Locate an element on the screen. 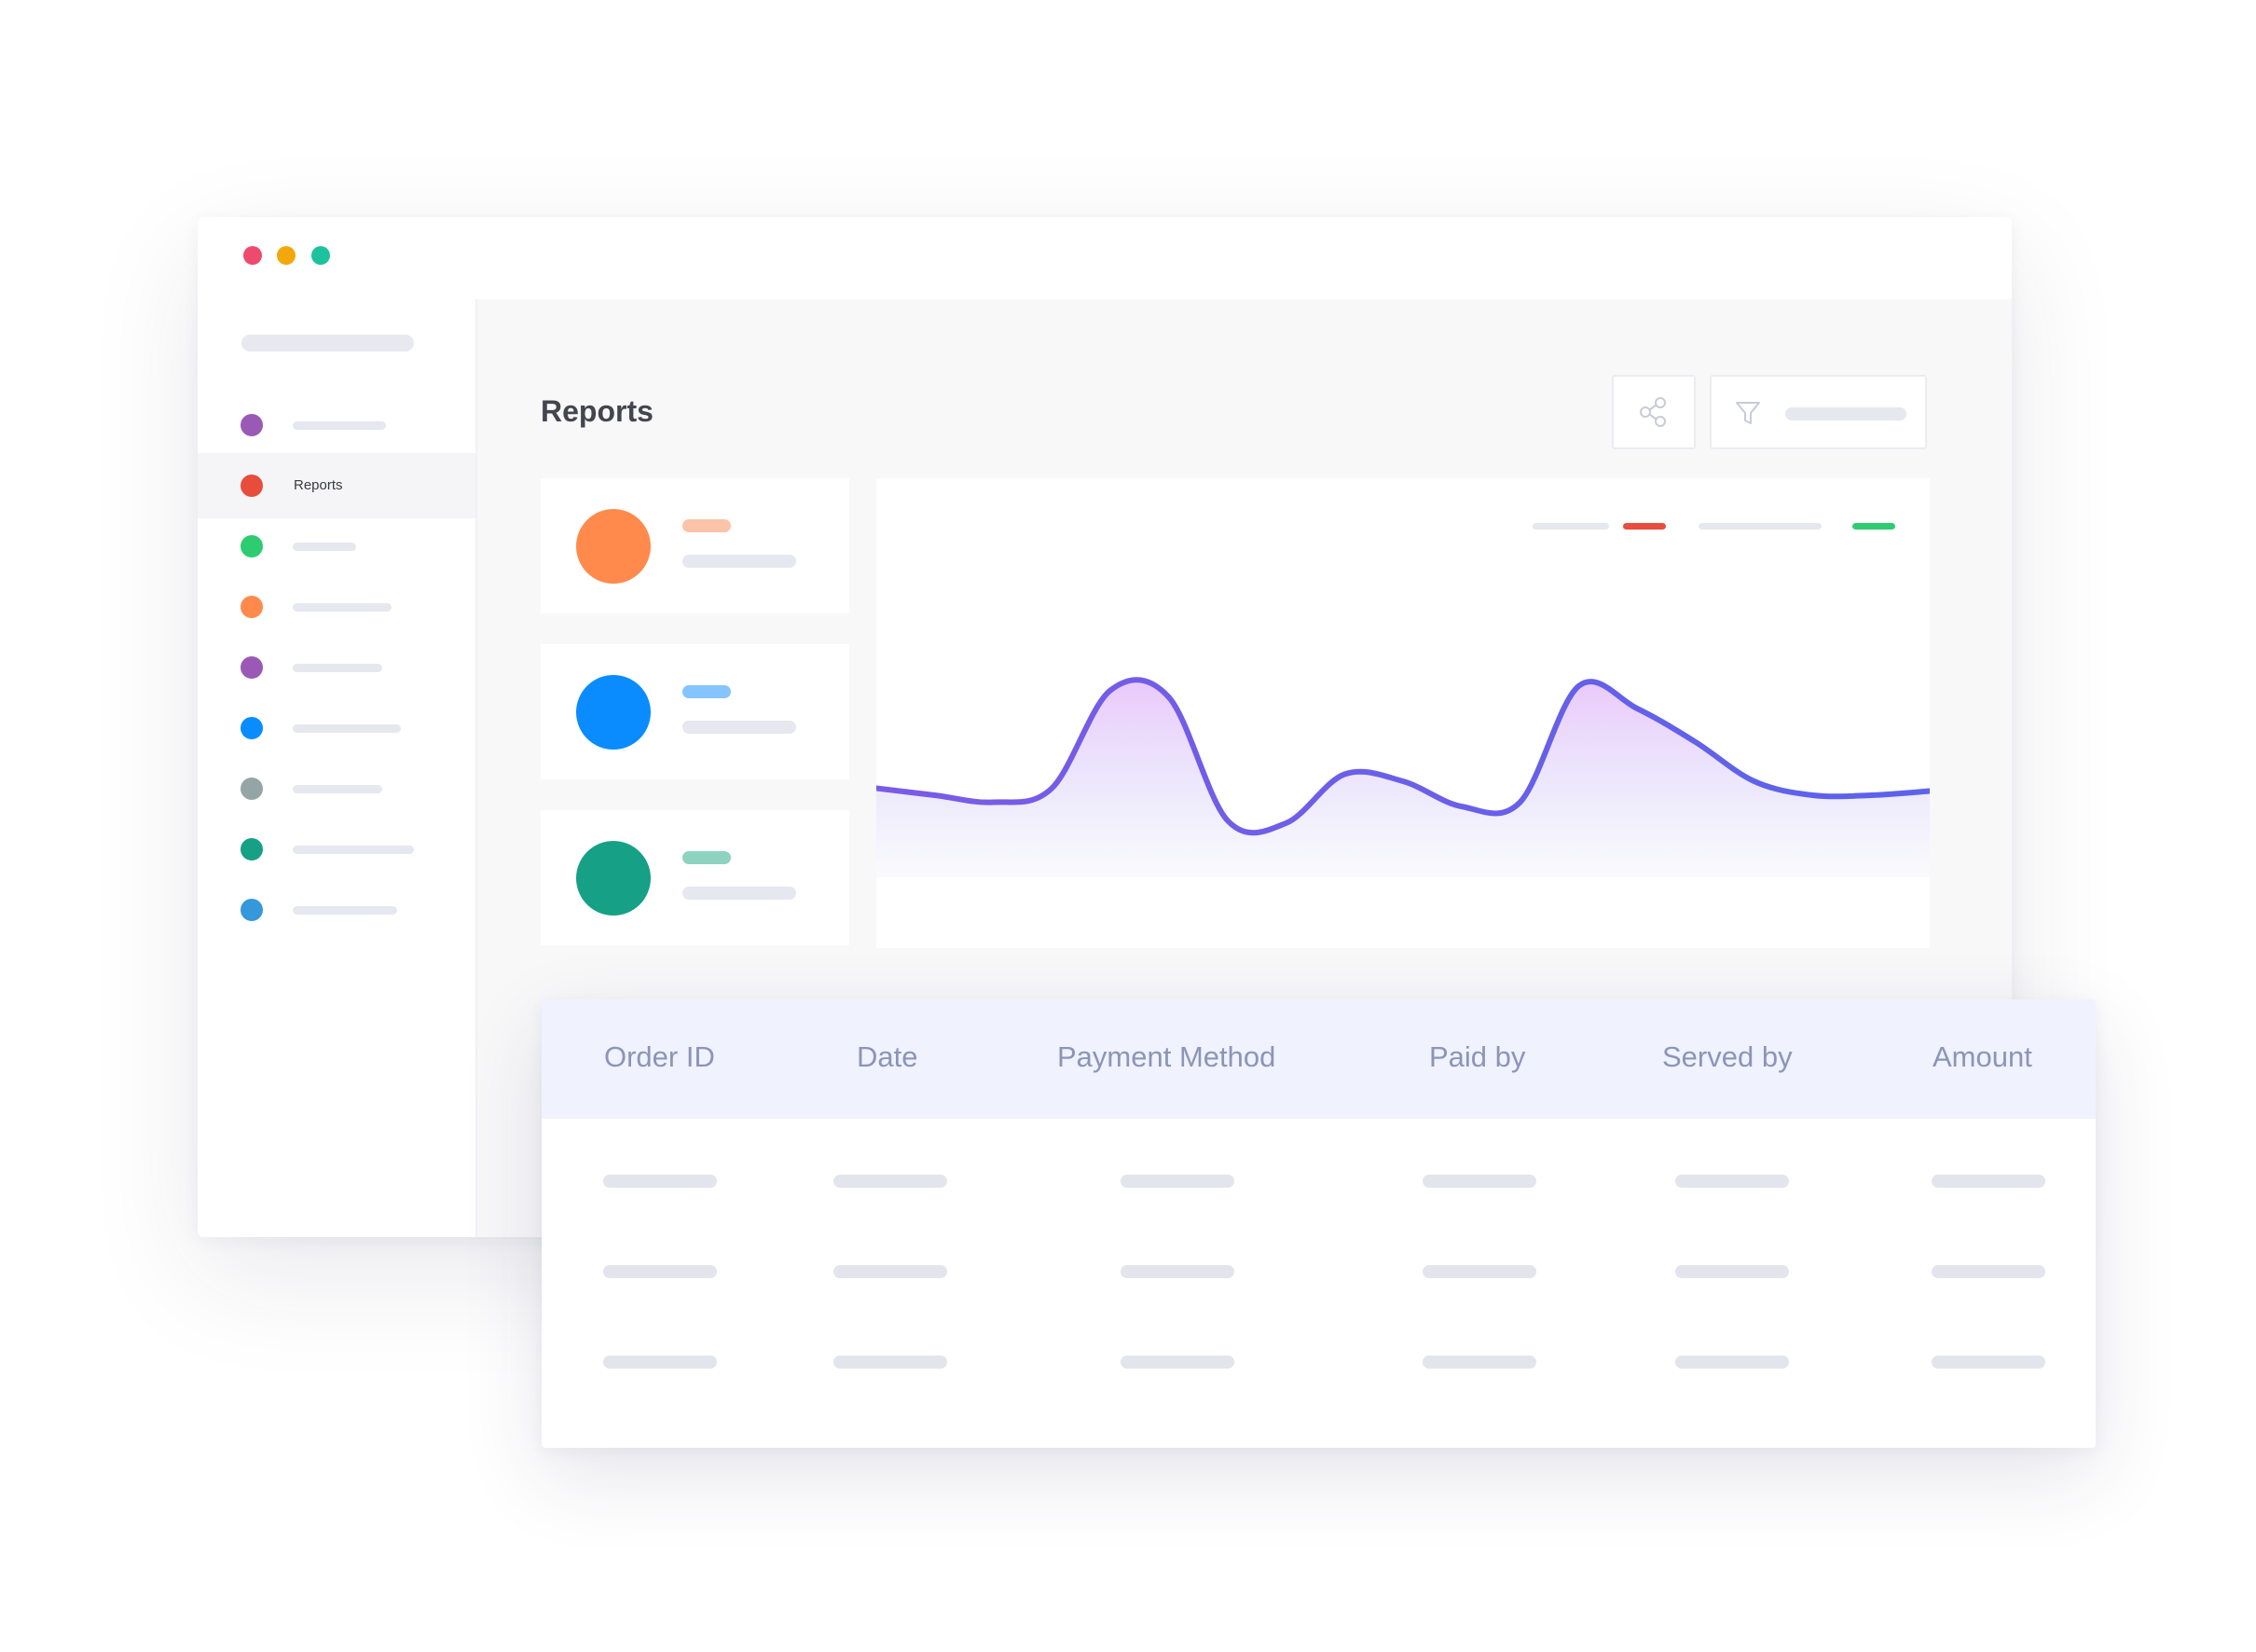  column-header-paid-by: Paid by is located at coordinates (1478, 1057).